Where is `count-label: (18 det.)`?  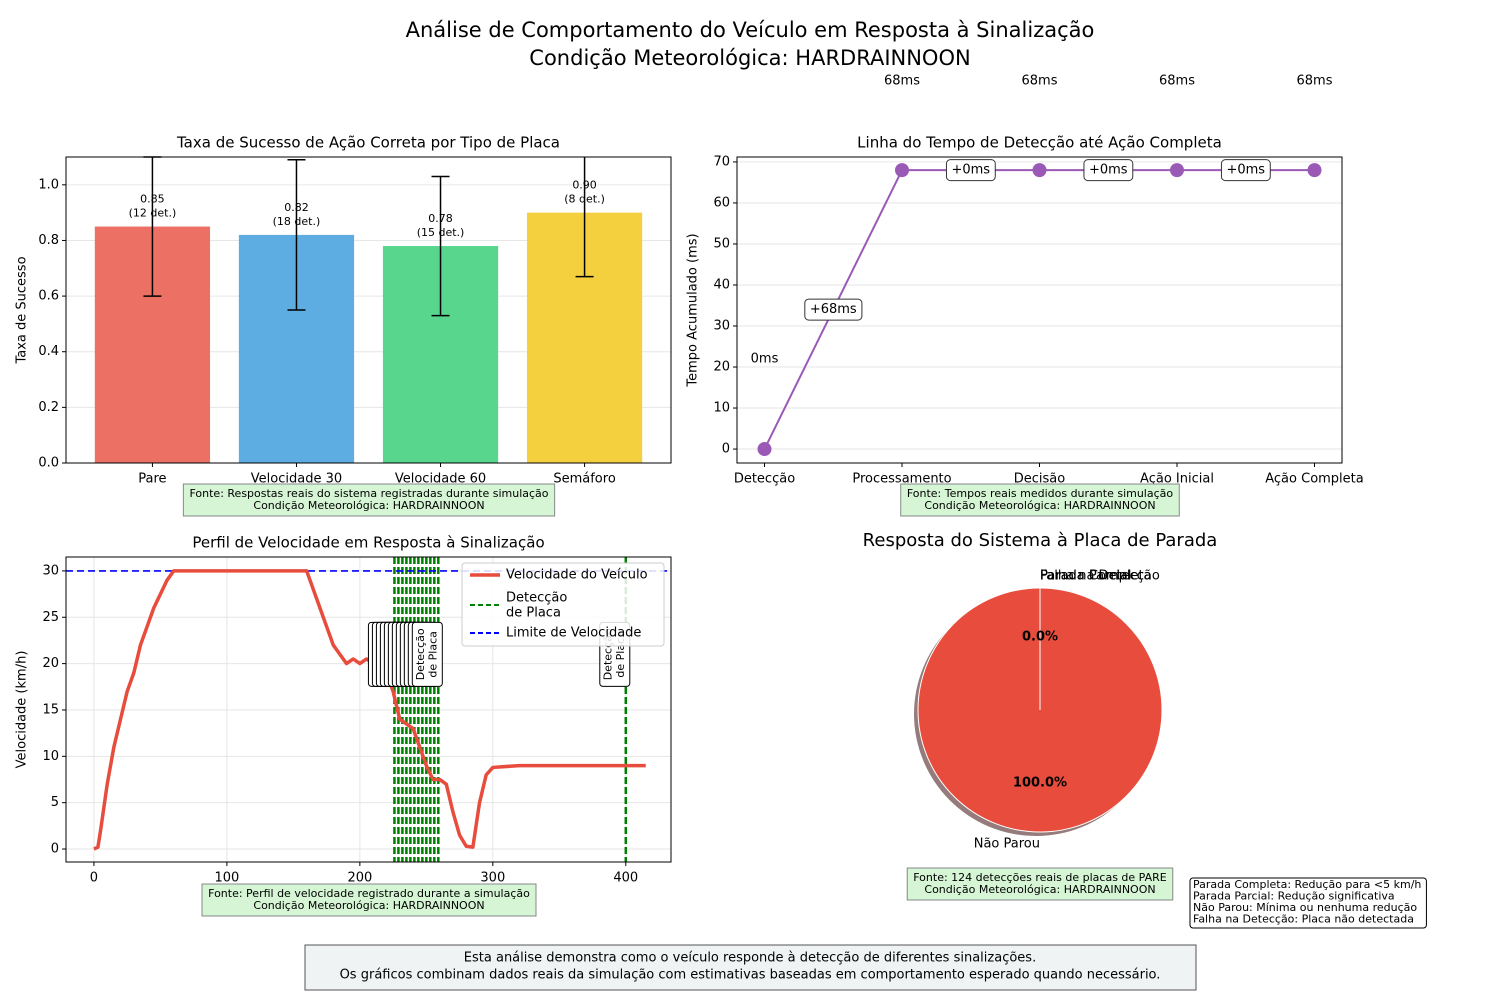
count-label: (18 det.) is located at coordinates (297, 221).